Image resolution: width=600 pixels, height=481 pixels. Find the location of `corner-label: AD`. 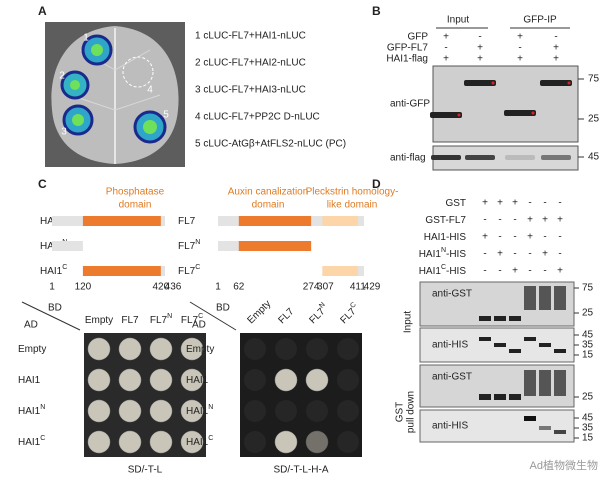

corner-label: AD is located at coordinates (31, 325).